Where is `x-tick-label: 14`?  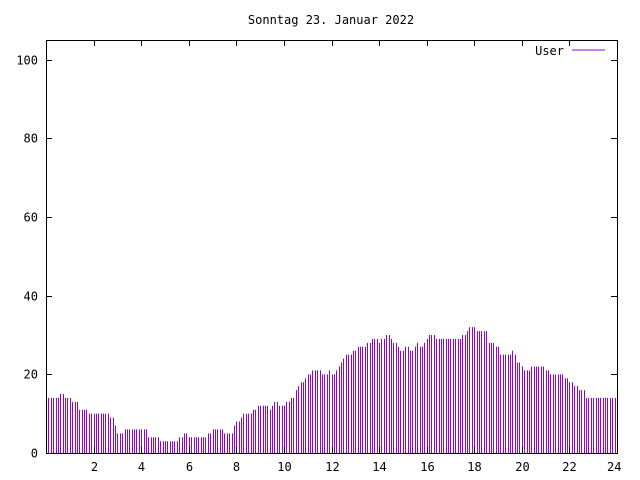 x-tick-label: 14 is located at coordinates (379, 467).